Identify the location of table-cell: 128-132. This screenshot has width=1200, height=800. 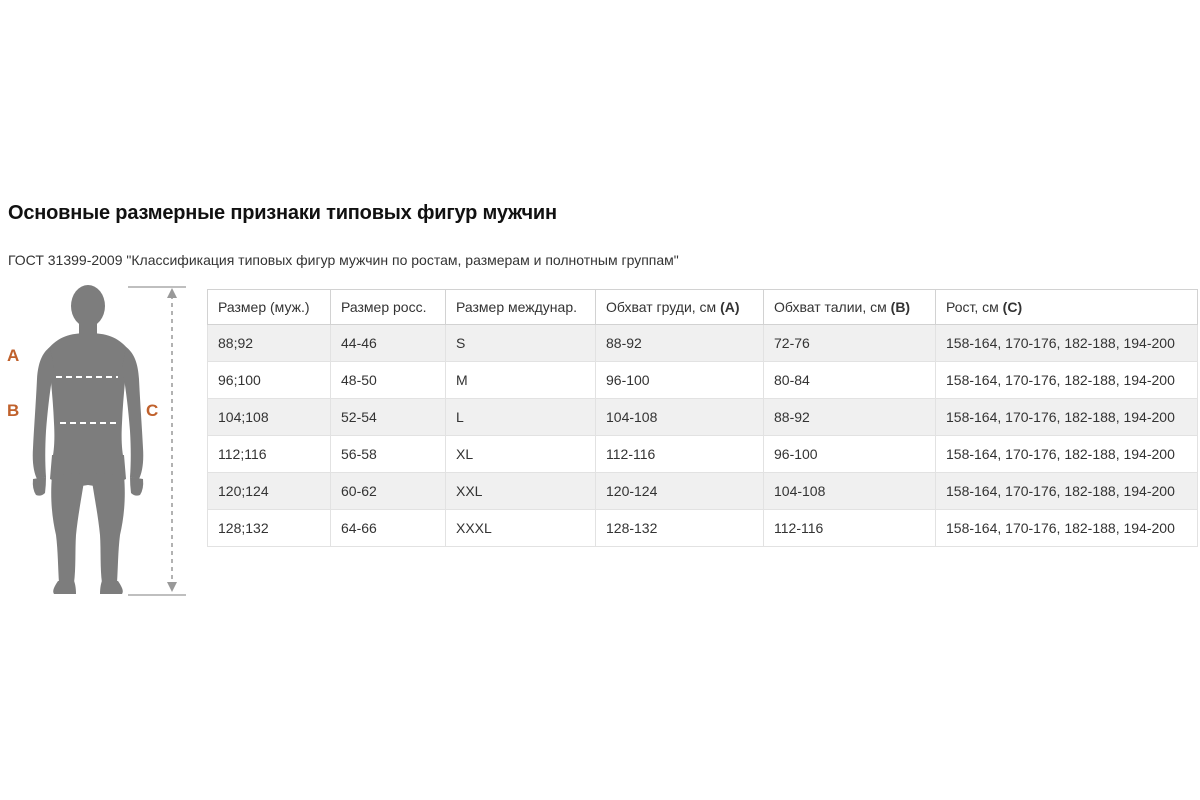
(679, 528).